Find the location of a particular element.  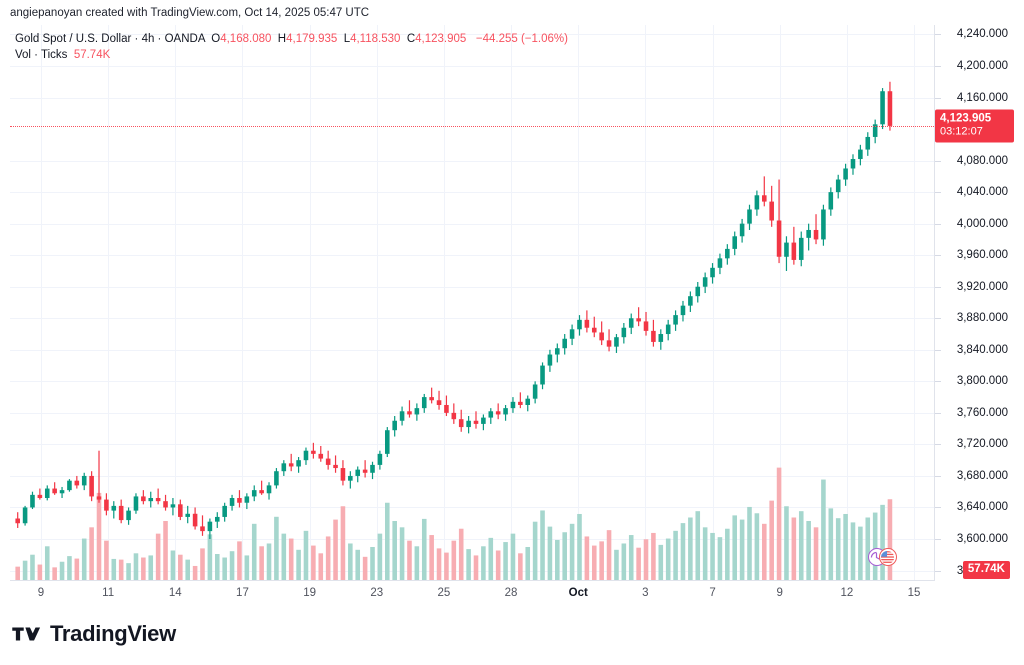

us-economic-event-flag-icon is located at coordinates (882, 557).